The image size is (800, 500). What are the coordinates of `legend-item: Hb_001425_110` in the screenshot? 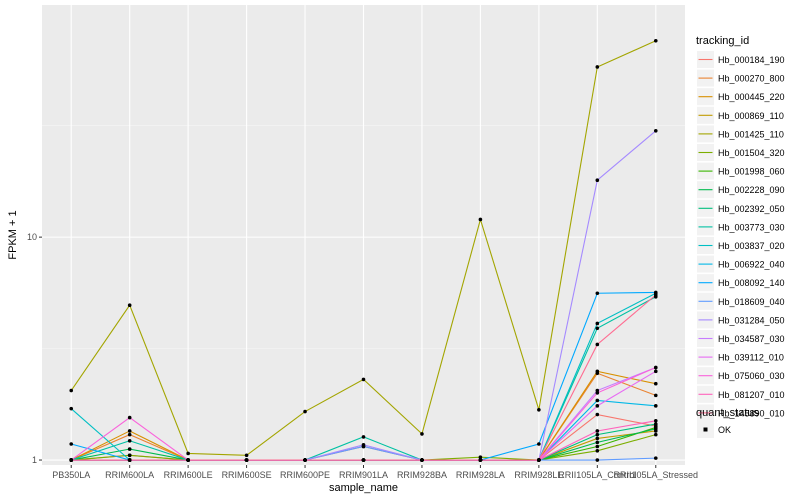 It's located at (740, 134).